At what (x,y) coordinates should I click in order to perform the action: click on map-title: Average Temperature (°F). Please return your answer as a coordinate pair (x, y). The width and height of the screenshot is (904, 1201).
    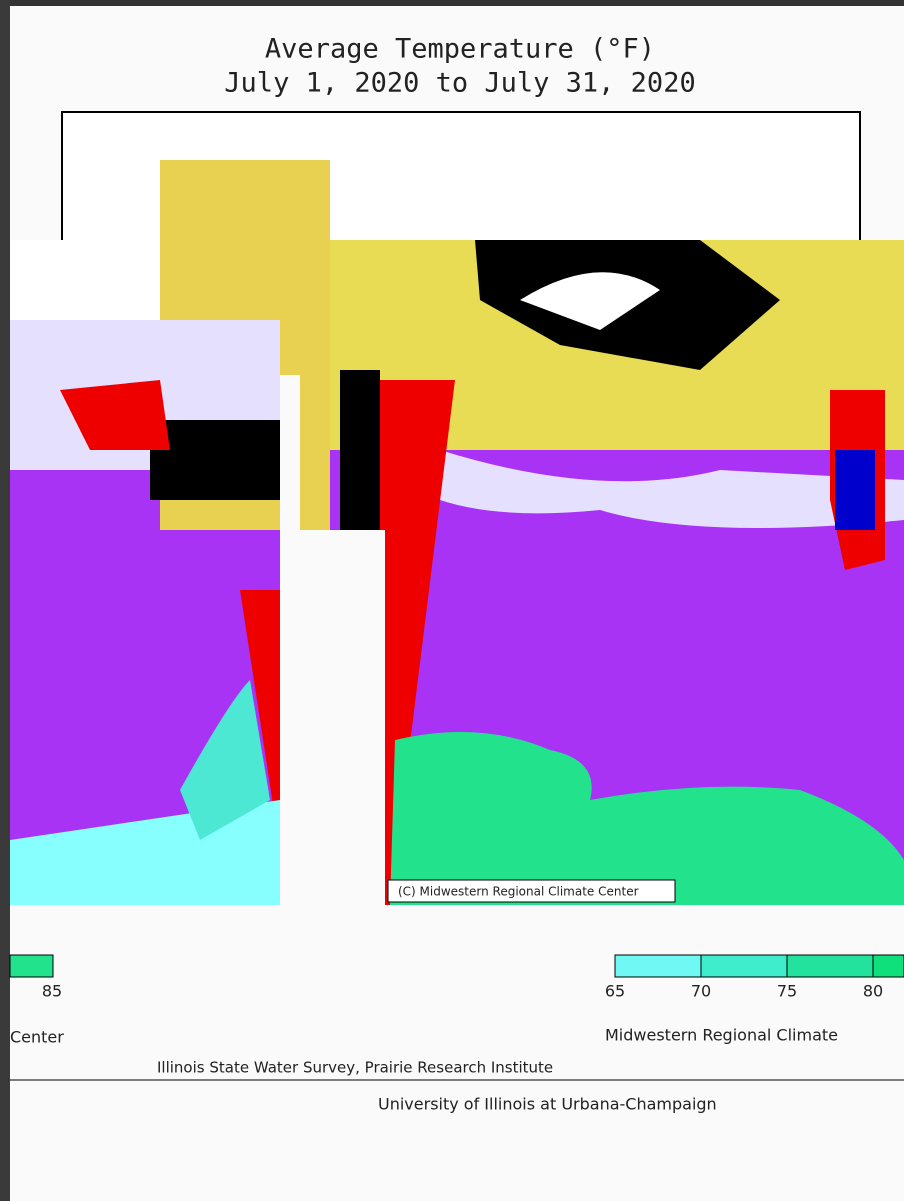
    Looking at the image, I should click on (460, 49).